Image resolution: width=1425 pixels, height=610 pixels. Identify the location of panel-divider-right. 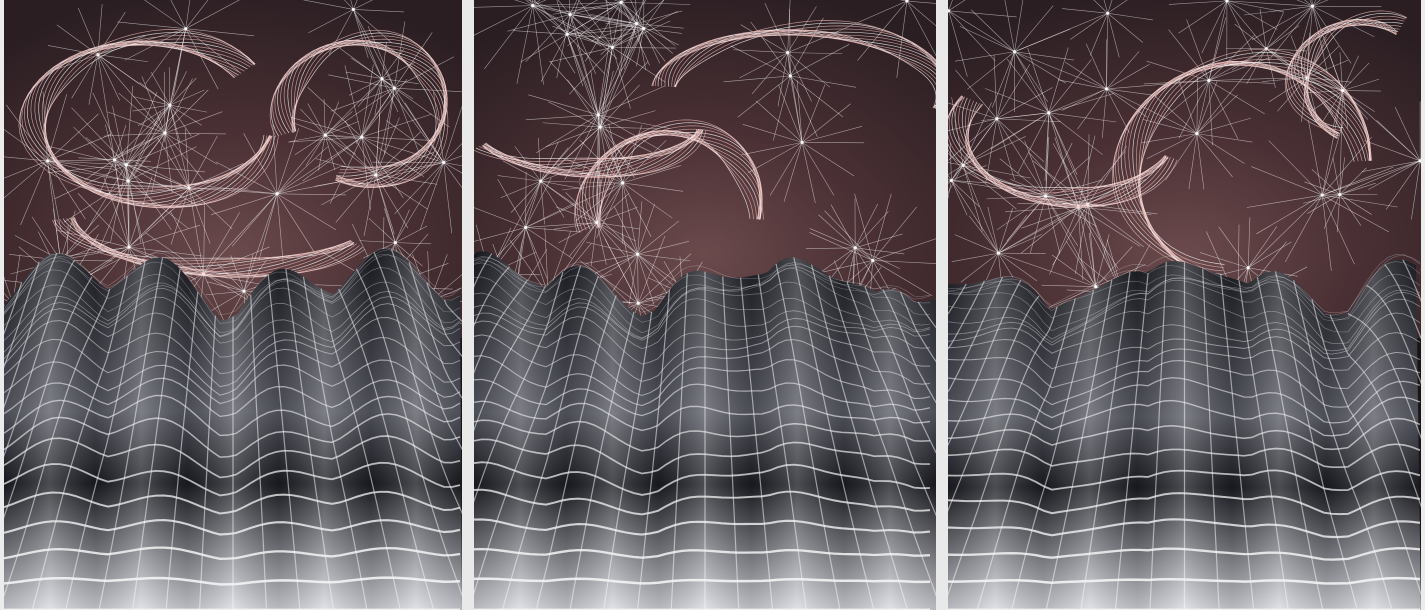
(942, 305).